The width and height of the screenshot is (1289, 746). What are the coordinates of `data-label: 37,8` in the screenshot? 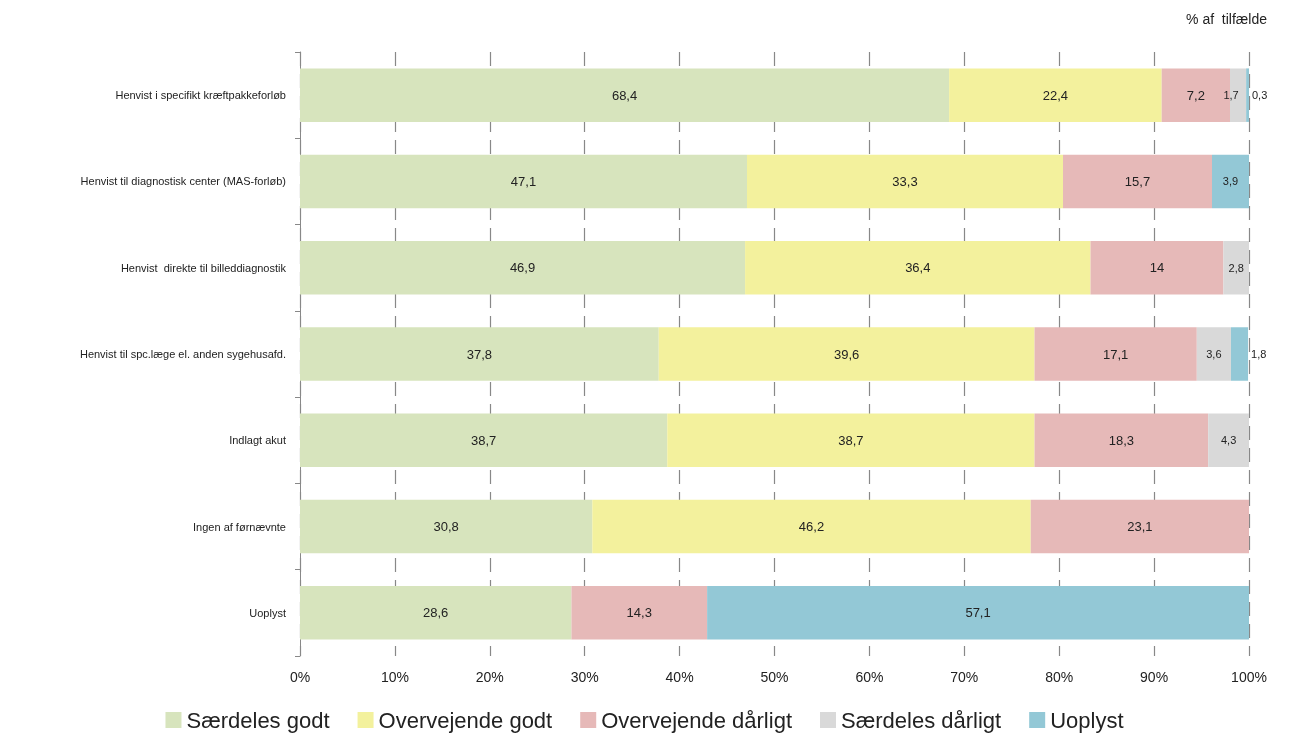 It's located at (479, 354).